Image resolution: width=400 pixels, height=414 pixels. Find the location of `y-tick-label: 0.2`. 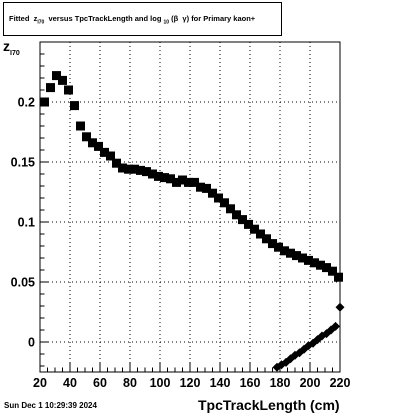

y-tick-label: 0.2 is located at coordinates (26, 103).